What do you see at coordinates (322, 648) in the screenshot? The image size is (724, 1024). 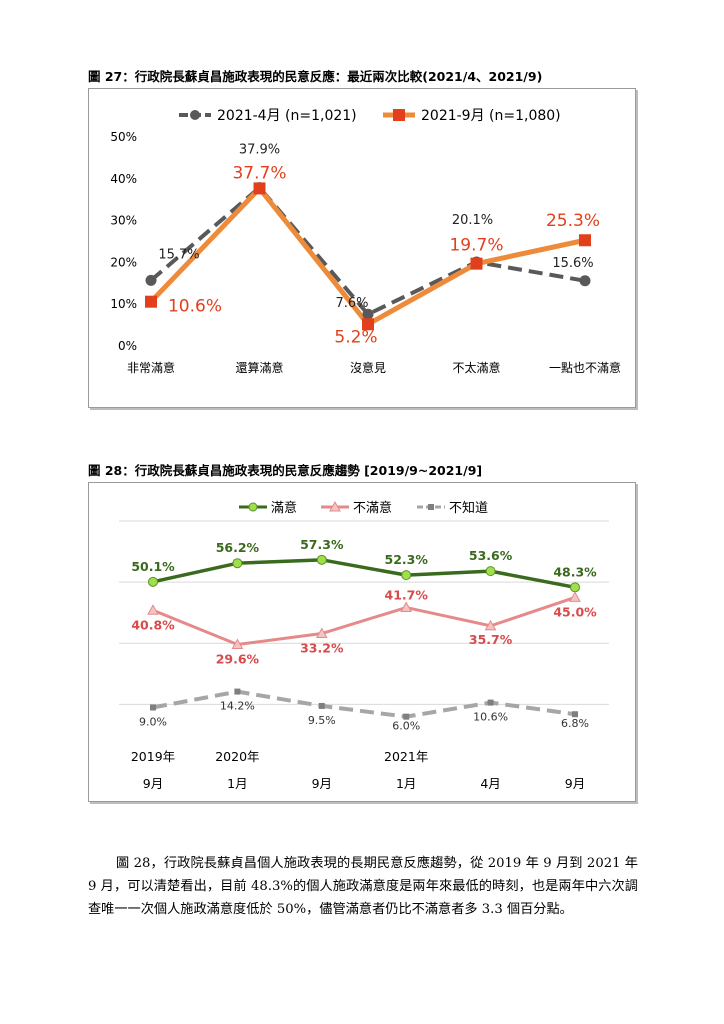 I see `data-label-dissatisfied: 33.2%` at bounding box center [322, 648].